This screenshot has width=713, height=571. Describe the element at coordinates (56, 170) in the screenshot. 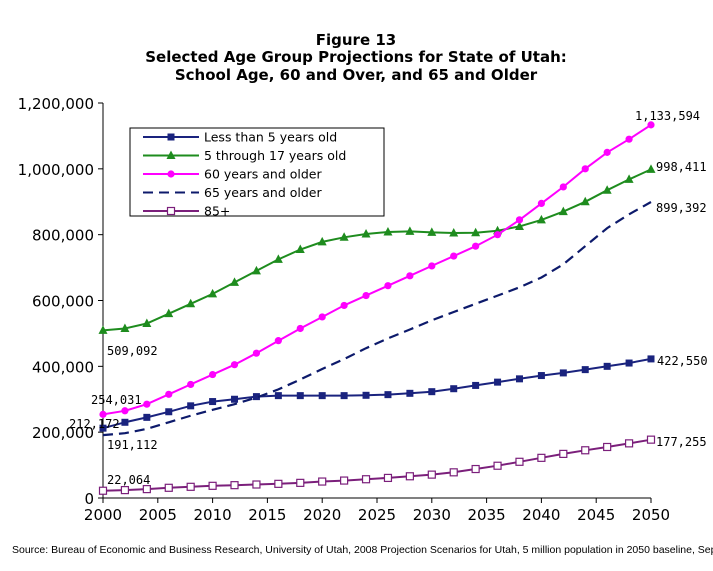

I see `y-tick-label: 1,000,000` at that location.